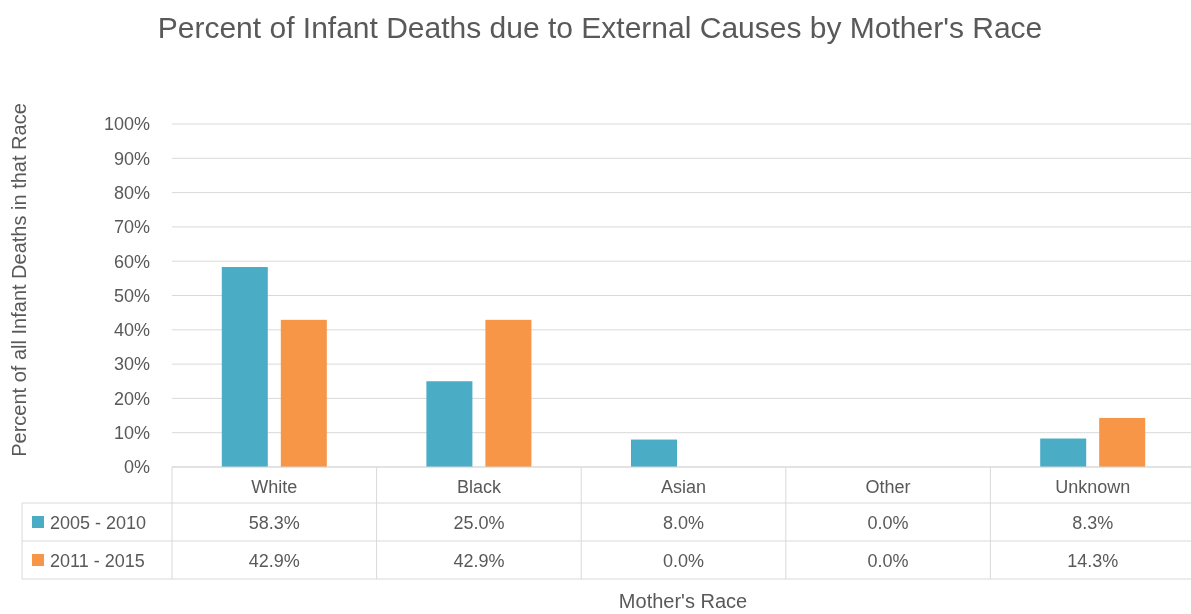 The height and width of the screenshot is (614, 1191). Describe the element at coordinates (683, 601) in the screenshot. I see `x-axis-title: Mother's Race` at that location.